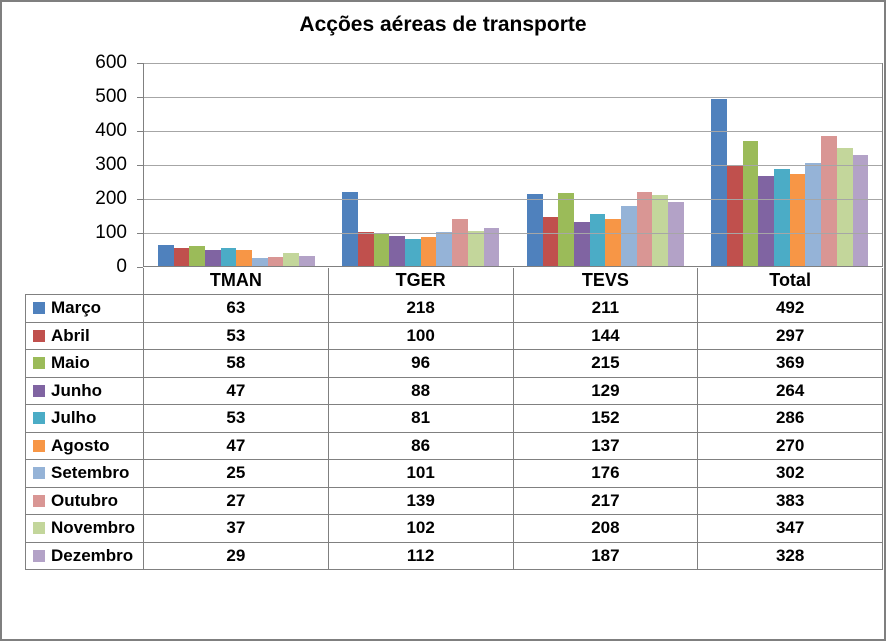 The height and width of the screenshot is (641, 886). What do you see at coordinates (597, 240) in the screenshot?
I see `bar-julho-tevs` at bounding box center [597, 240].